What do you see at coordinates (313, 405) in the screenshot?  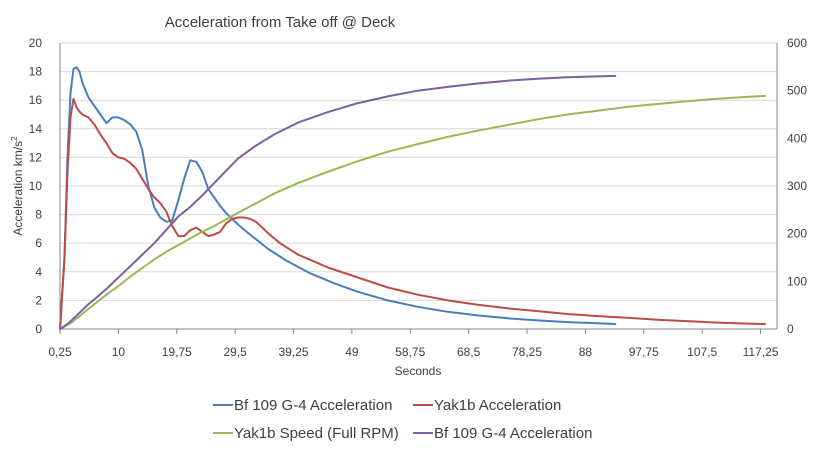 I see `legend-label-1: Bf 109 G-4 Acceleration` at bounding box center [313, 405].